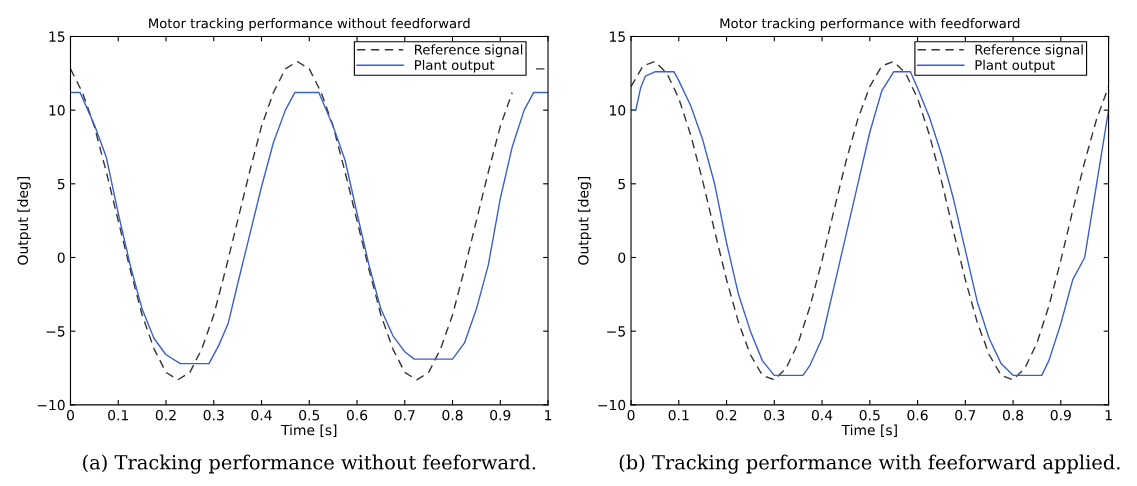 This screenshot has width=1137, height=486. What do you see at coordinates (869, 464) in the screenshot?
I see `text: (b) Tracking performance with feeforward applied.` at bounding box center [869, 464].